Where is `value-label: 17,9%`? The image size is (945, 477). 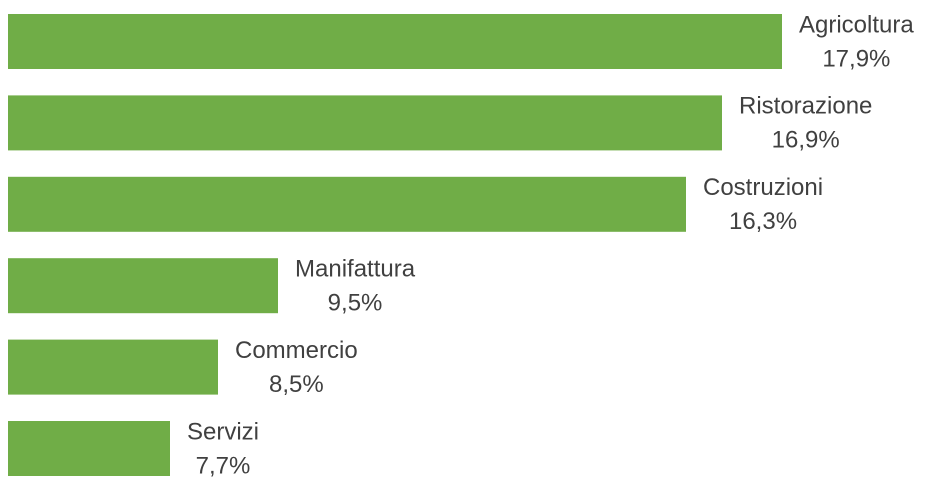 value-label: 17,9% is located at coordinates (856, 58).